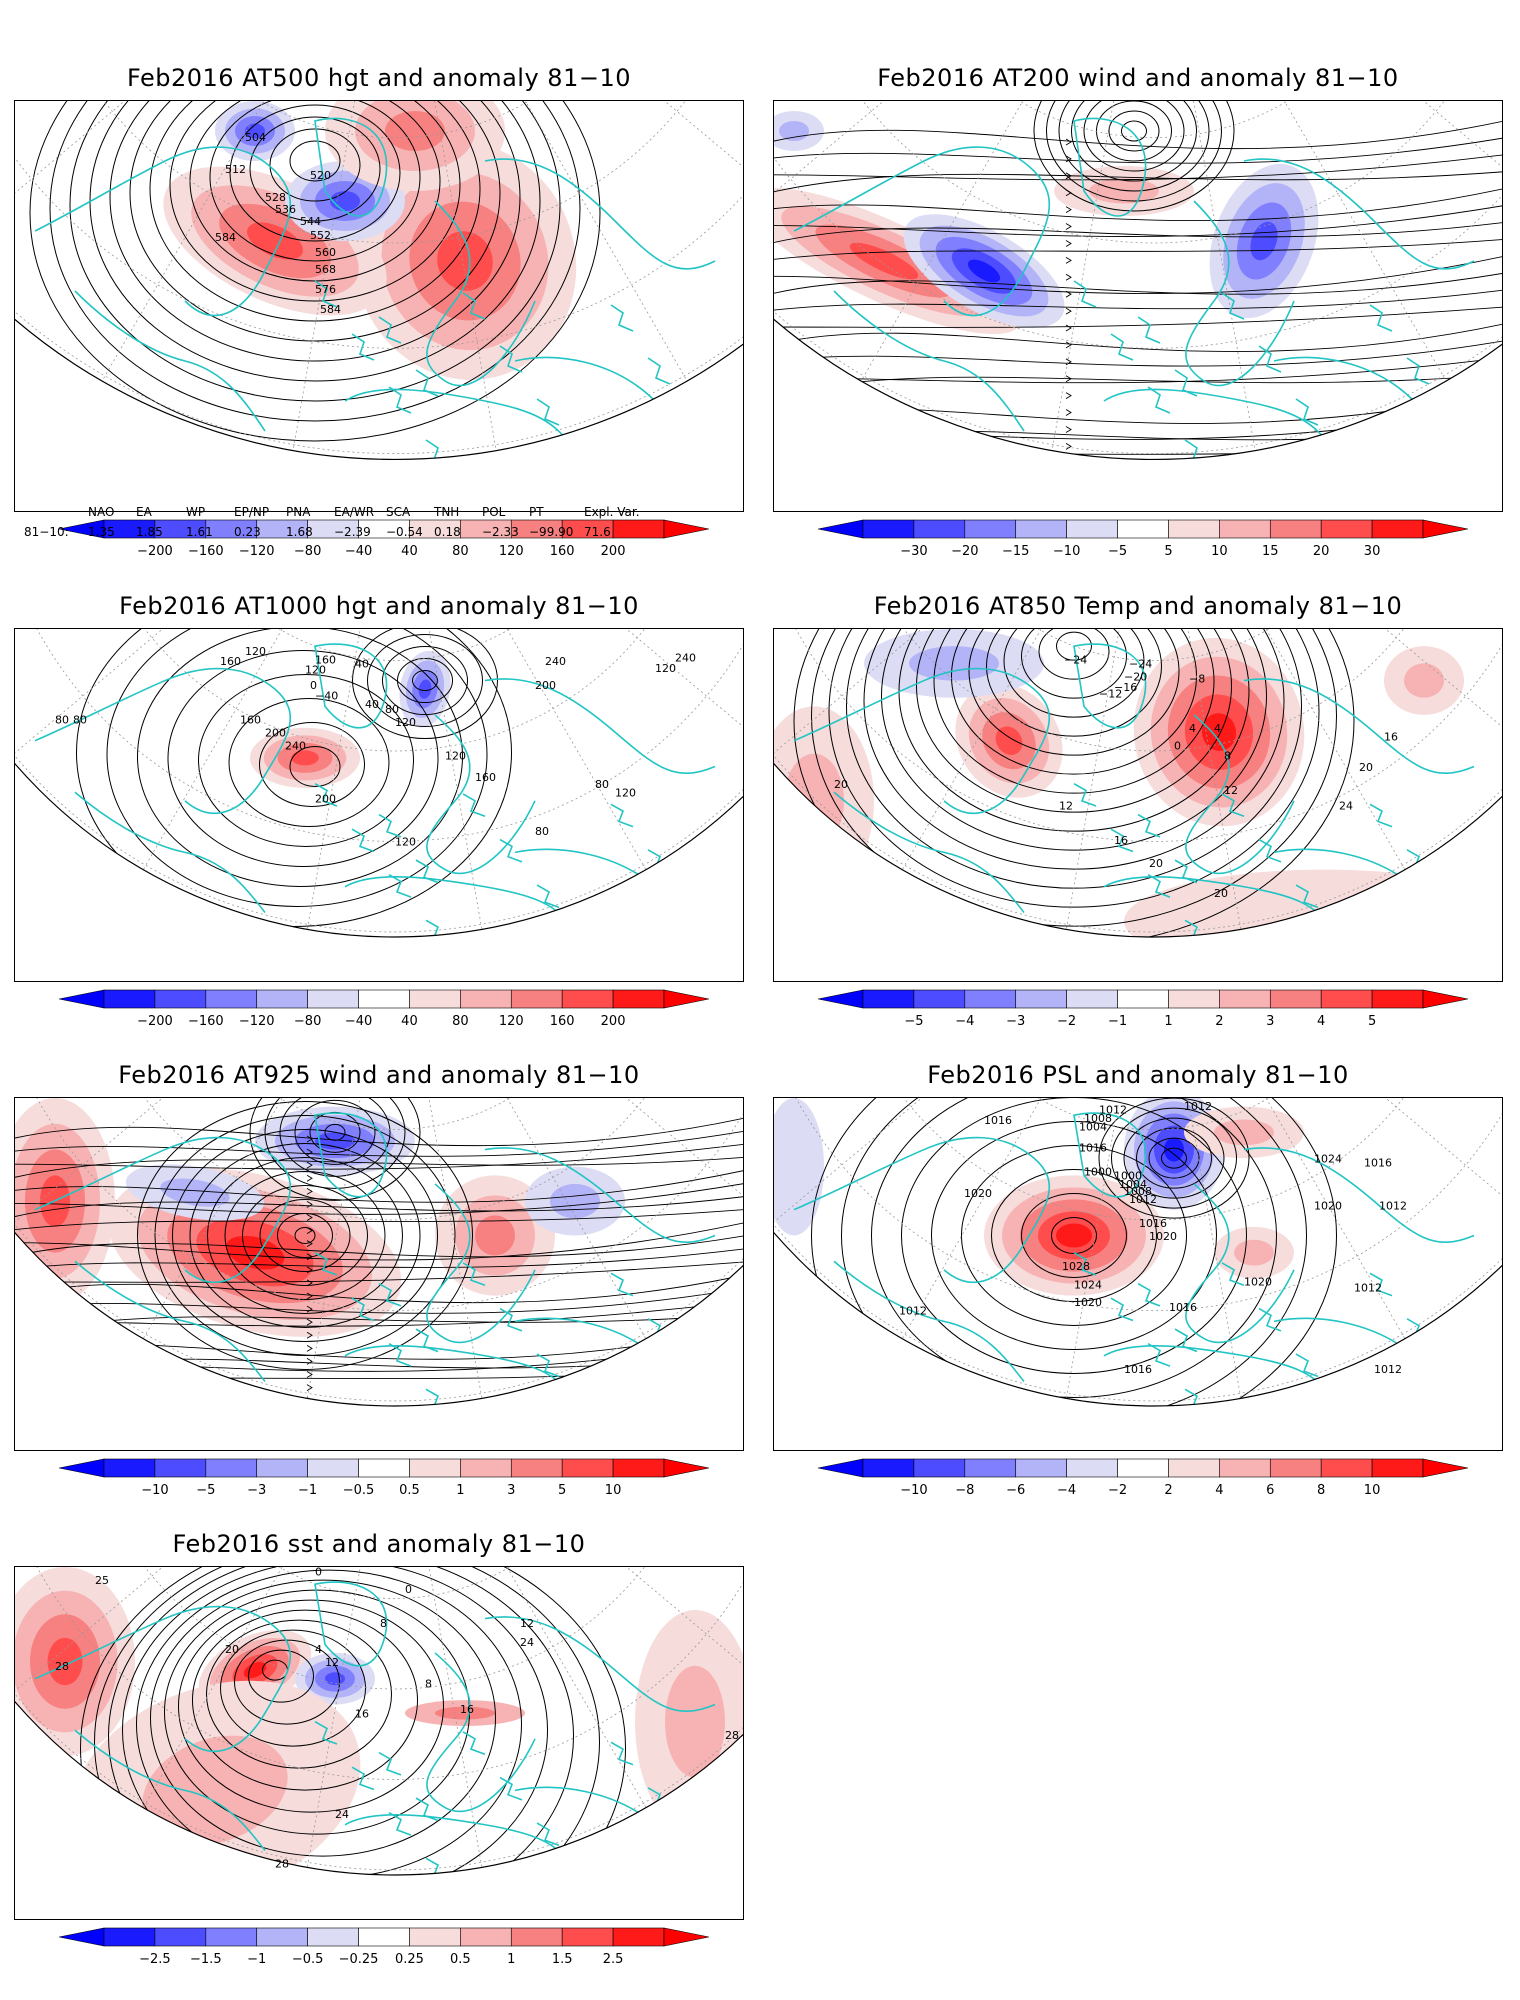 Image resolution: width=1520 pixels, height=2000 pixels. Describe the element at coordinates (46, 532) in the screenshot. I see `index-row-label: 81−10:` at that location.